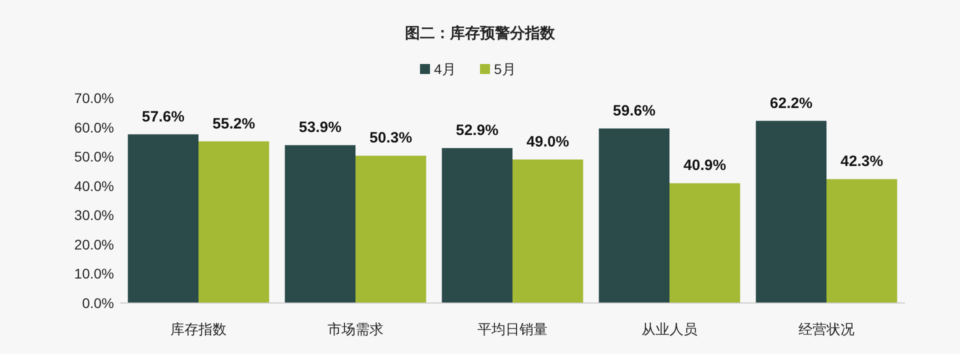 This screenshot has width=960, height=354. Describe the element at coordinates (94, 215) in the screenshot. I see `y-tick-label: 30.0%` at that location.